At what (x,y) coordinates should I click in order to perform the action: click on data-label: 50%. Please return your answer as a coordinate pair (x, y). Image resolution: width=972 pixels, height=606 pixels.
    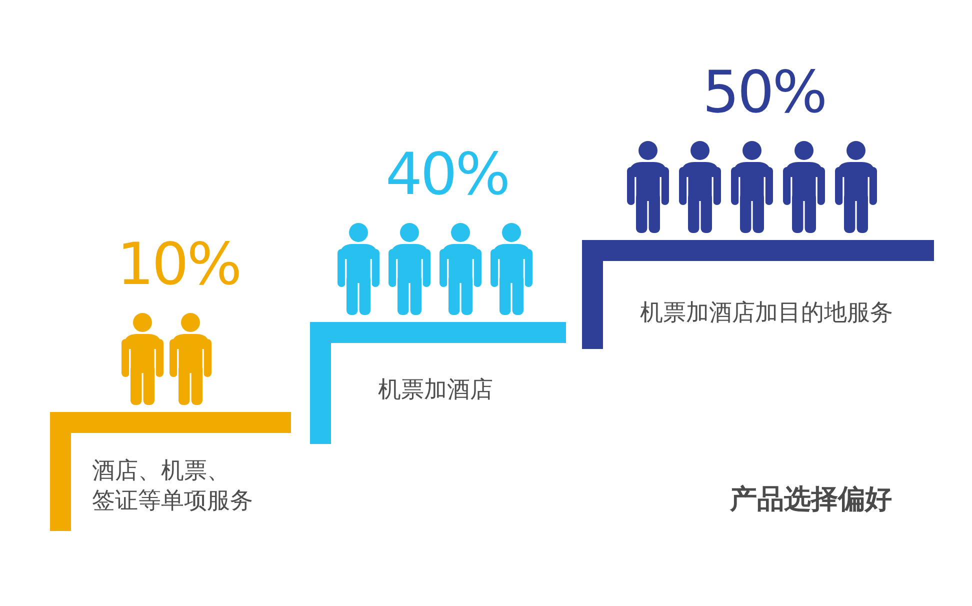
    Looking at the image, I should click on (764, 92).